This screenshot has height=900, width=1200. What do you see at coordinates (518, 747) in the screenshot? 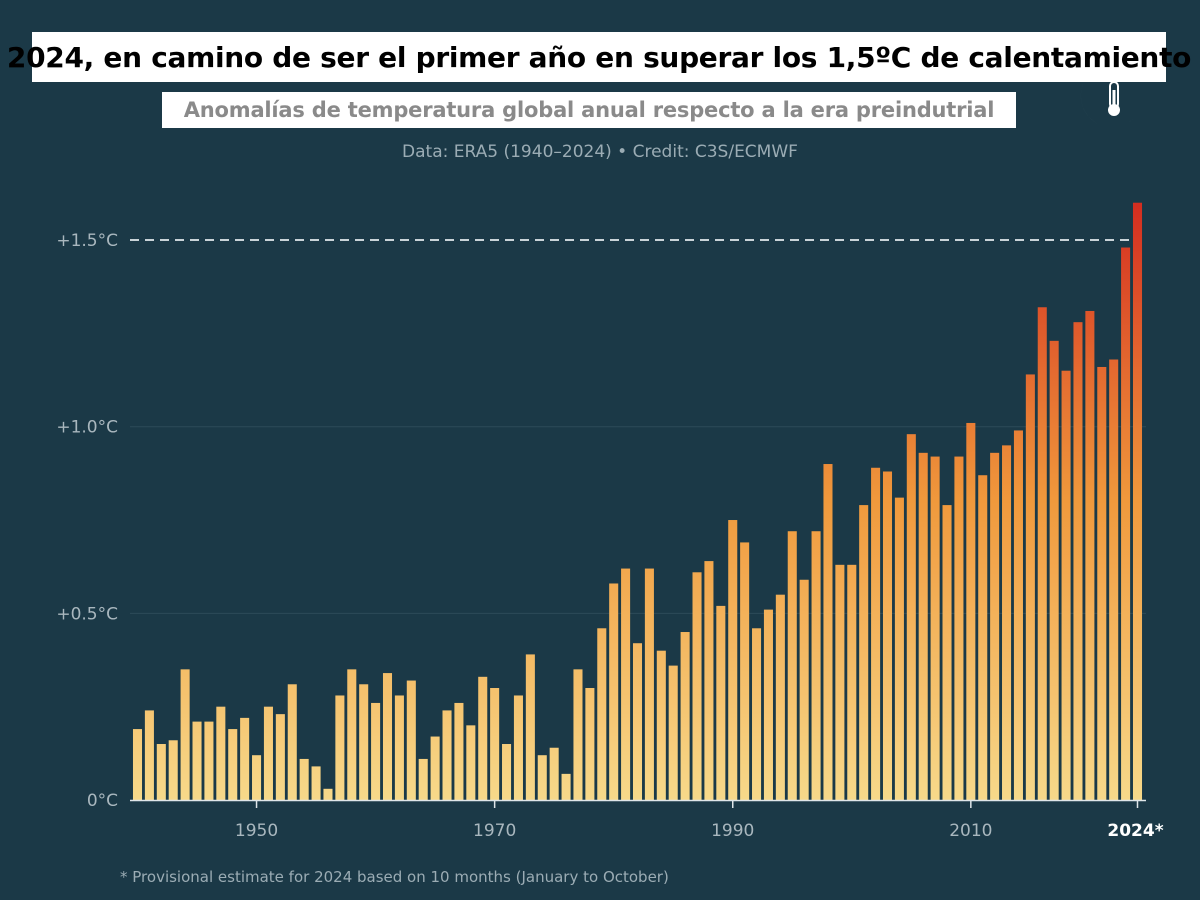
I see `bar-1972` at bounding box center [518, 747].